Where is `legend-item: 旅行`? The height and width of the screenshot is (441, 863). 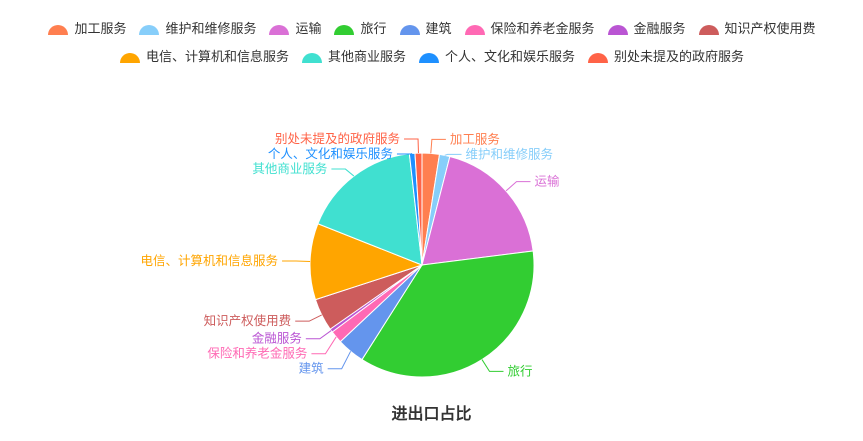
legend-item: 旅行 is located at coordinates (360, 30).